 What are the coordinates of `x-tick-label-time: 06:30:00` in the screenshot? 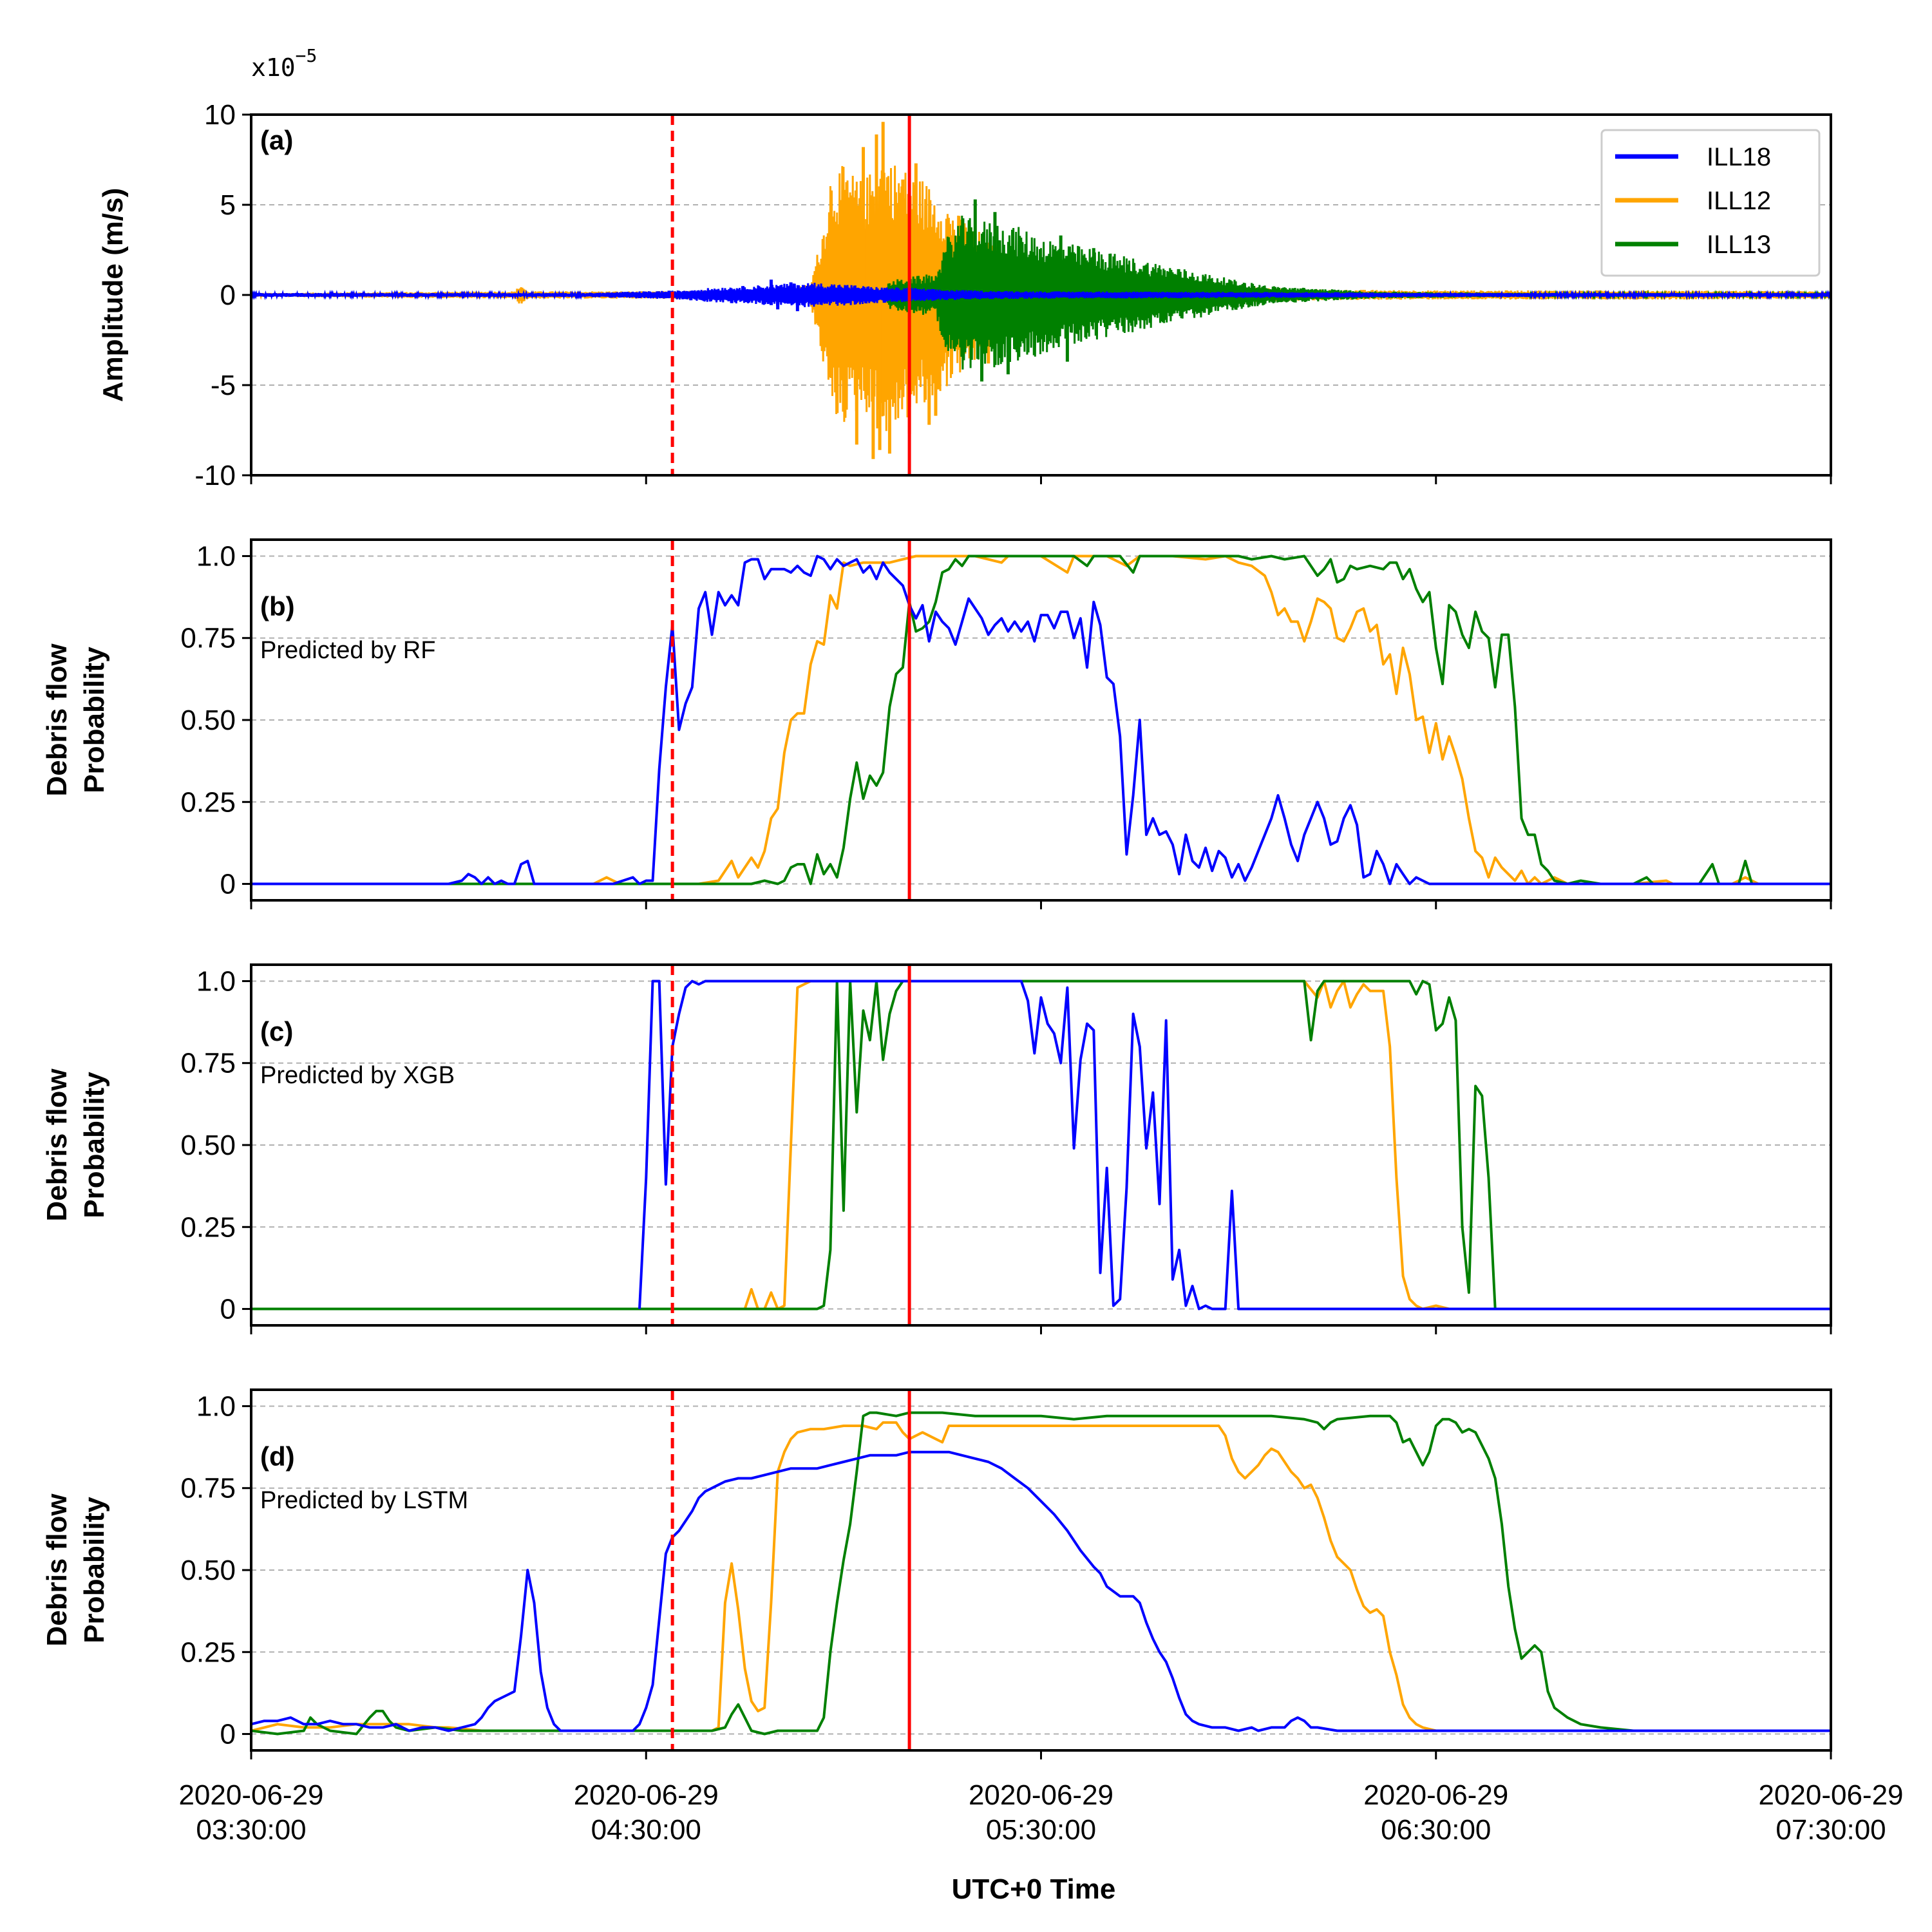 It's located at (1436, 1830).